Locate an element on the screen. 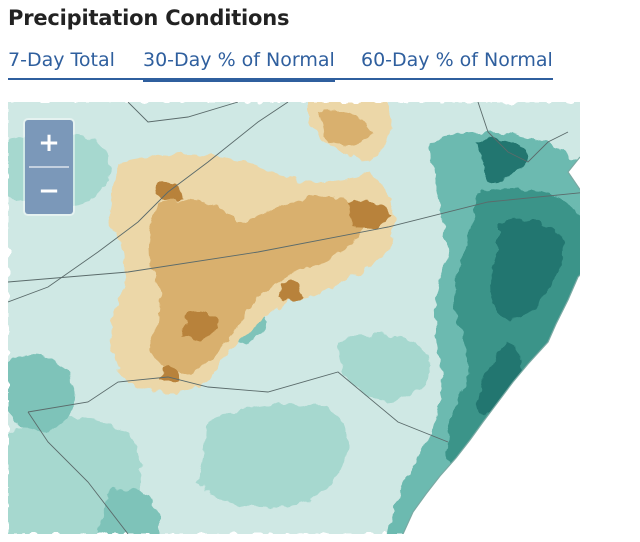 This screenshot has width=640, height=542. zoom-control: + − is located at coordinates (49, 167).